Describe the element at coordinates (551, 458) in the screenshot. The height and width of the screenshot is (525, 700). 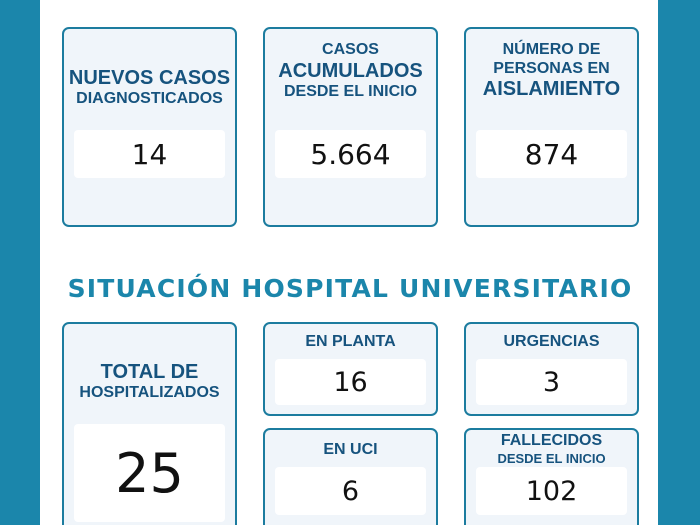
I see `fallecidos-desde-label: DESDE EL INICIO` at that location.